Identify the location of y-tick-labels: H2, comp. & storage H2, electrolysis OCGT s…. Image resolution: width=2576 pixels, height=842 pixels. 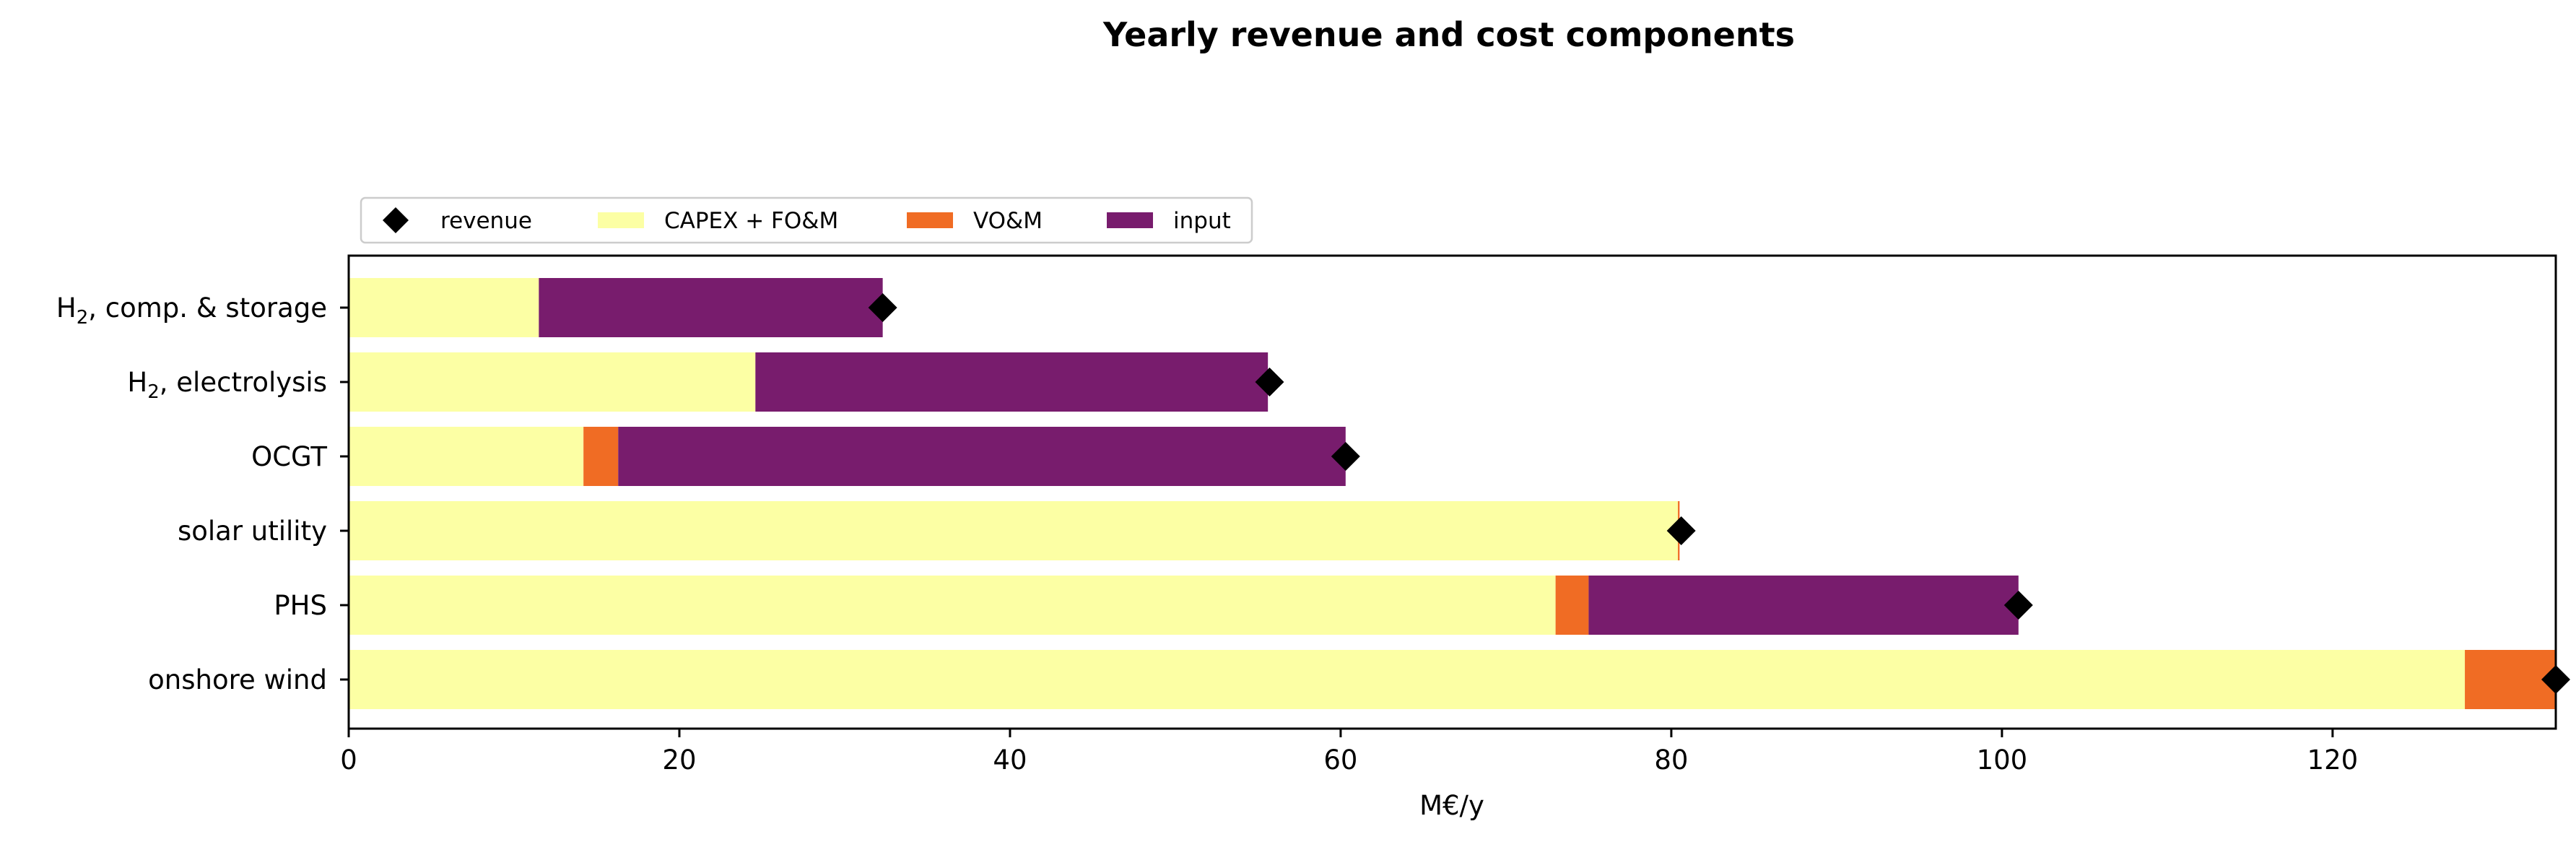
(202, 493).